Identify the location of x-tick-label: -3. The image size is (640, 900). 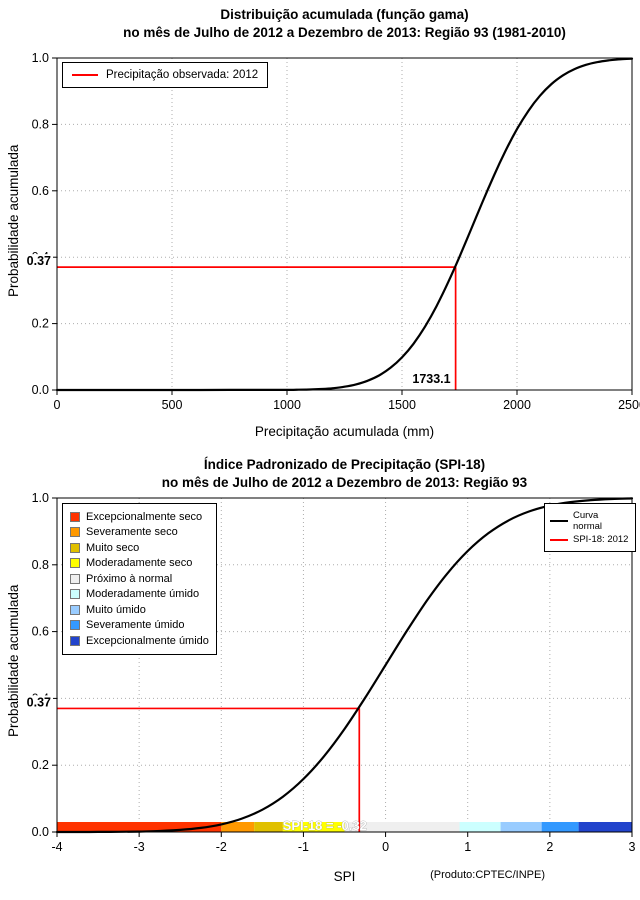
(139, 847).